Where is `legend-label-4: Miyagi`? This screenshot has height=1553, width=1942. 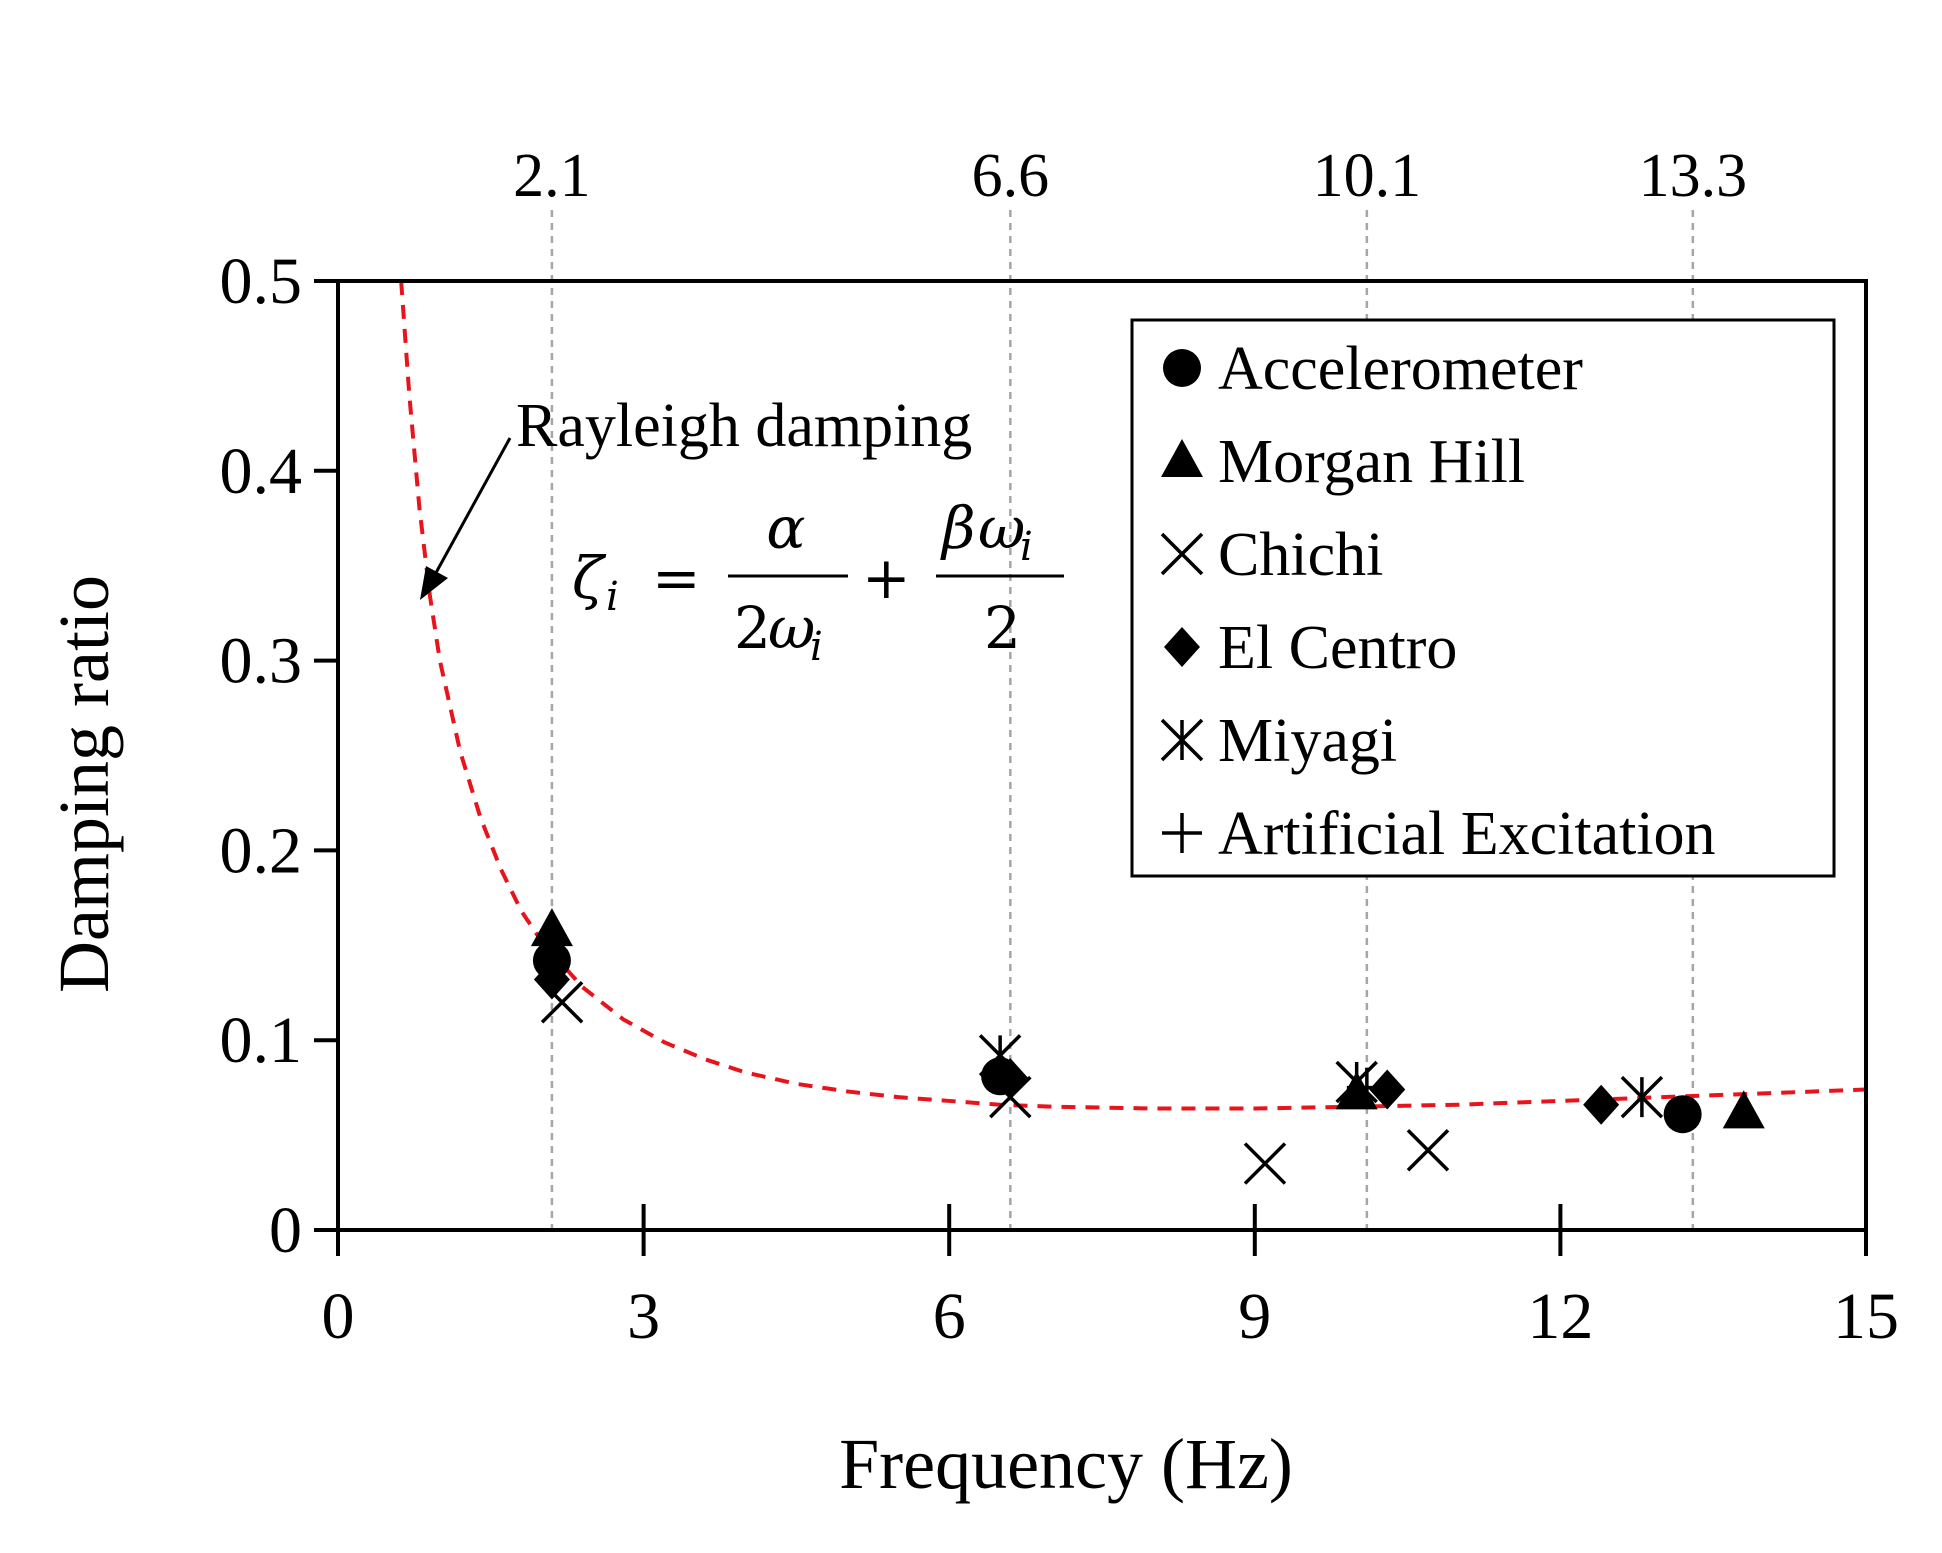
legend-label-4: Miyagi is located at coordinates (1307, 741).